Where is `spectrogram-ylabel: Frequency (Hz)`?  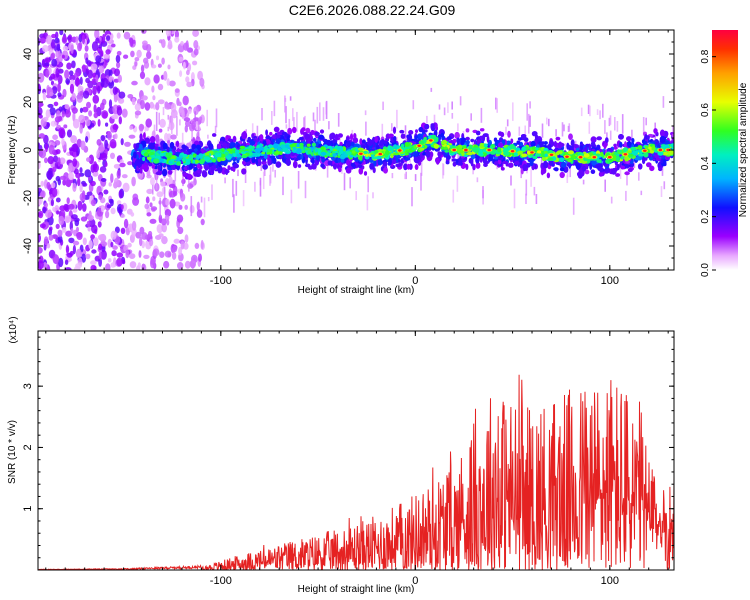 spectrogram-ylabel: Frequency (Hz) is located at coordinates (12, 150).